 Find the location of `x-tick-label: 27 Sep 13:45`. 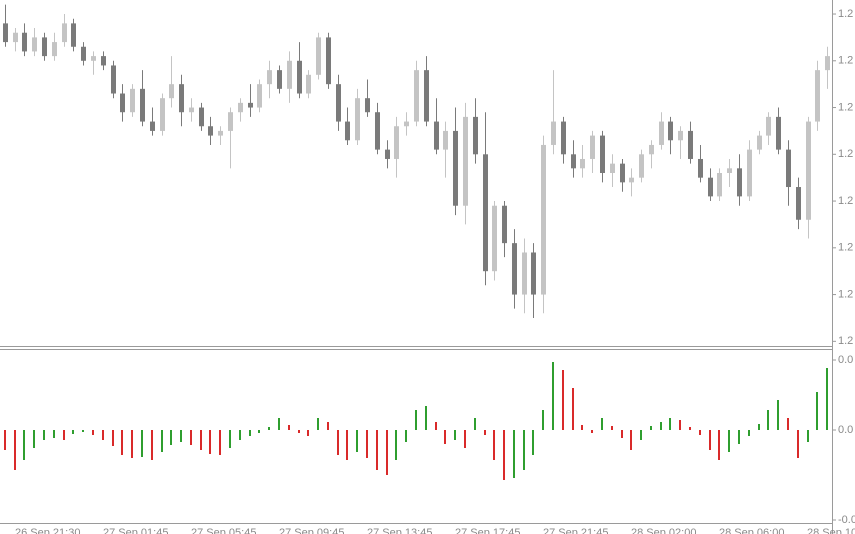

x-tick-label: 27 Sep 13:45 is located at coordinates (399, 530).